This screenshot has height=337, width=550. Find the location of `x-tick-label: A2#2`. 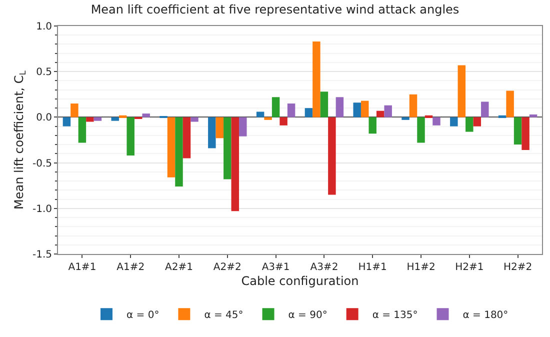

x-tick-label: A2#2 is located at coordinates (227, 267).